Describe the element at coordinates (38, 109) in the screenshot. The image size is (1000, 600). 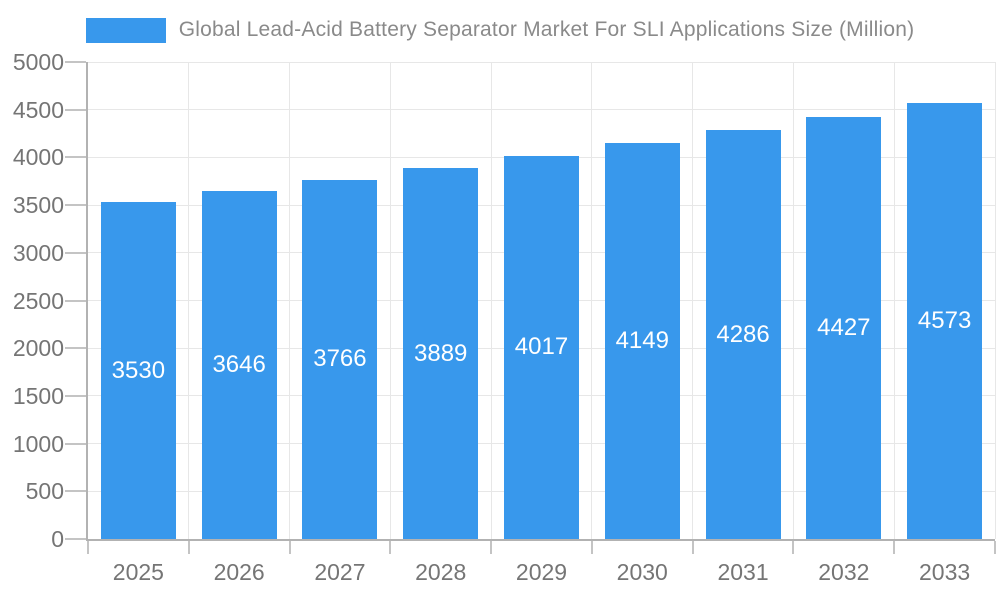
I see `y-tick-label: 4500` at that location.